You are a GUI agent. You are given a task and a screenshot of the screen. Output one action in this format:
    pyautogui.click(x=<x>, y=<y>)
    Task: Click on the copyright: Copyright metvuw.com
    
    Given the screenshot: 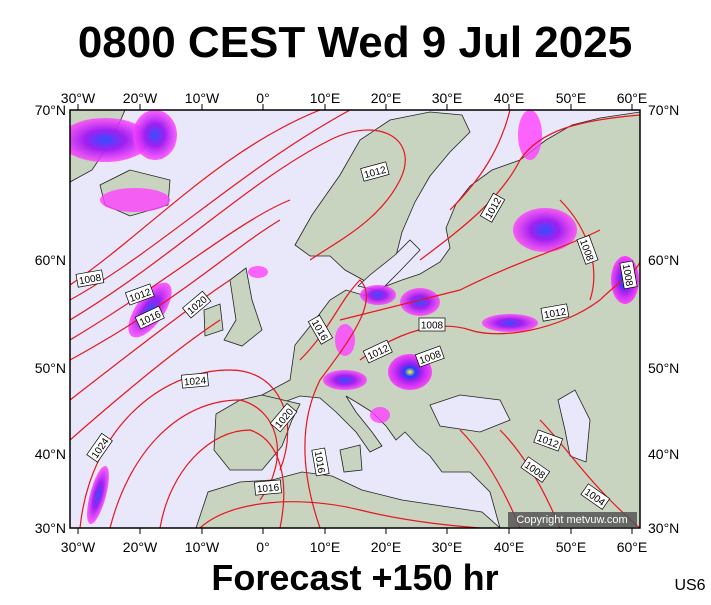 What is the action you would take?
    pyautogui.click(x=571, y=520)
    